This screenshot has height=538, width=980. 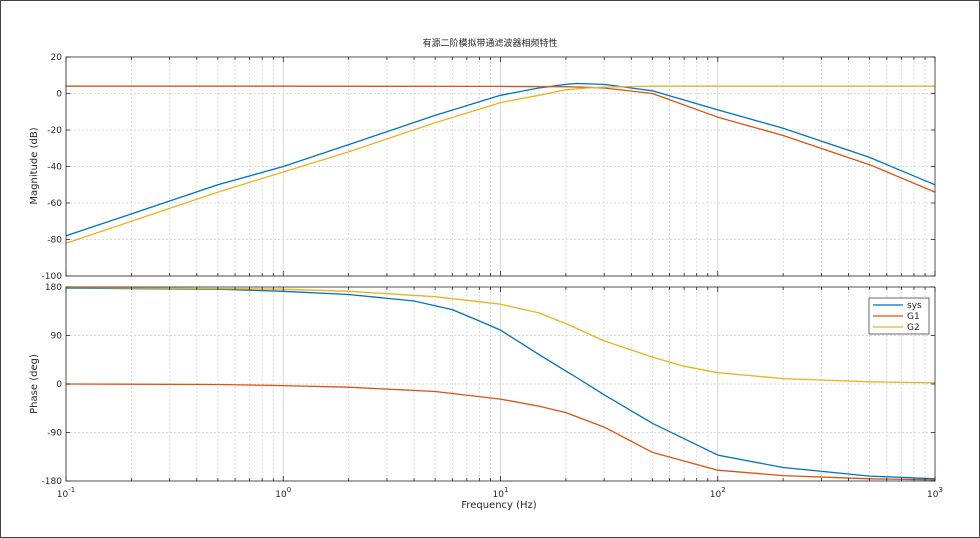 I want to click on y-tick-label: -40, so click(x=54, y=168).